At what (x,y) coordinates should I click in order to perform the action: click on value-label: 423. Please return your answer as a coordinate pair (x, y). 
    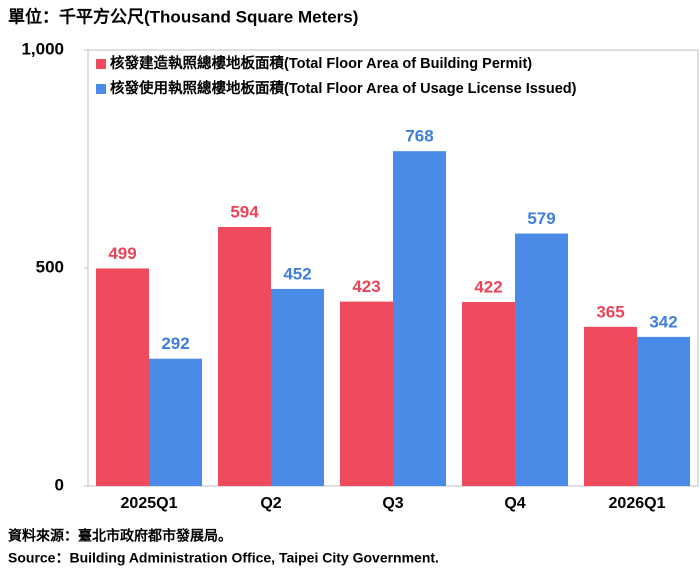
    Looking at the image, I should click on (366, 286).